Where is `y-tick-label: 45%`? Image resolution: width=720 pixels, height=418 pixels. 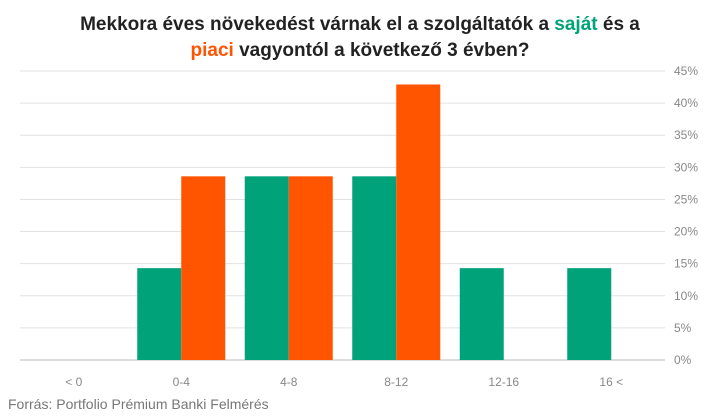 y-tick-label: 45% is located at coordinates (686, 71).